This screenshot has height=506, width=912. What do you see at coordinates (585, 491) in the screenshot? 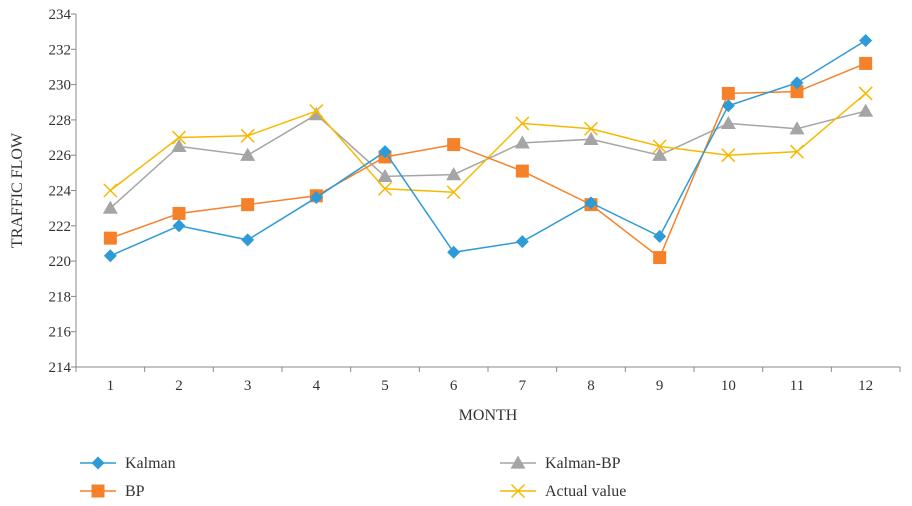
I see `legend-label: Actual value` at bounding box center [585, 491].